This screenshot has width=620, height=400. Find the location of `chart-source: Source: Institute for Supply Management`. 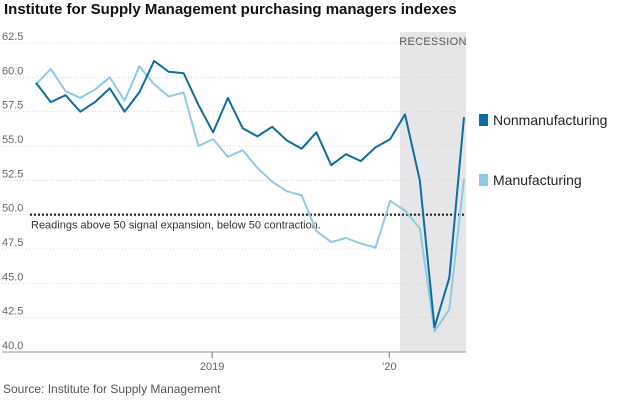

chart-source: Source: Institute for Supply Management is located at coordinates (112, 389).